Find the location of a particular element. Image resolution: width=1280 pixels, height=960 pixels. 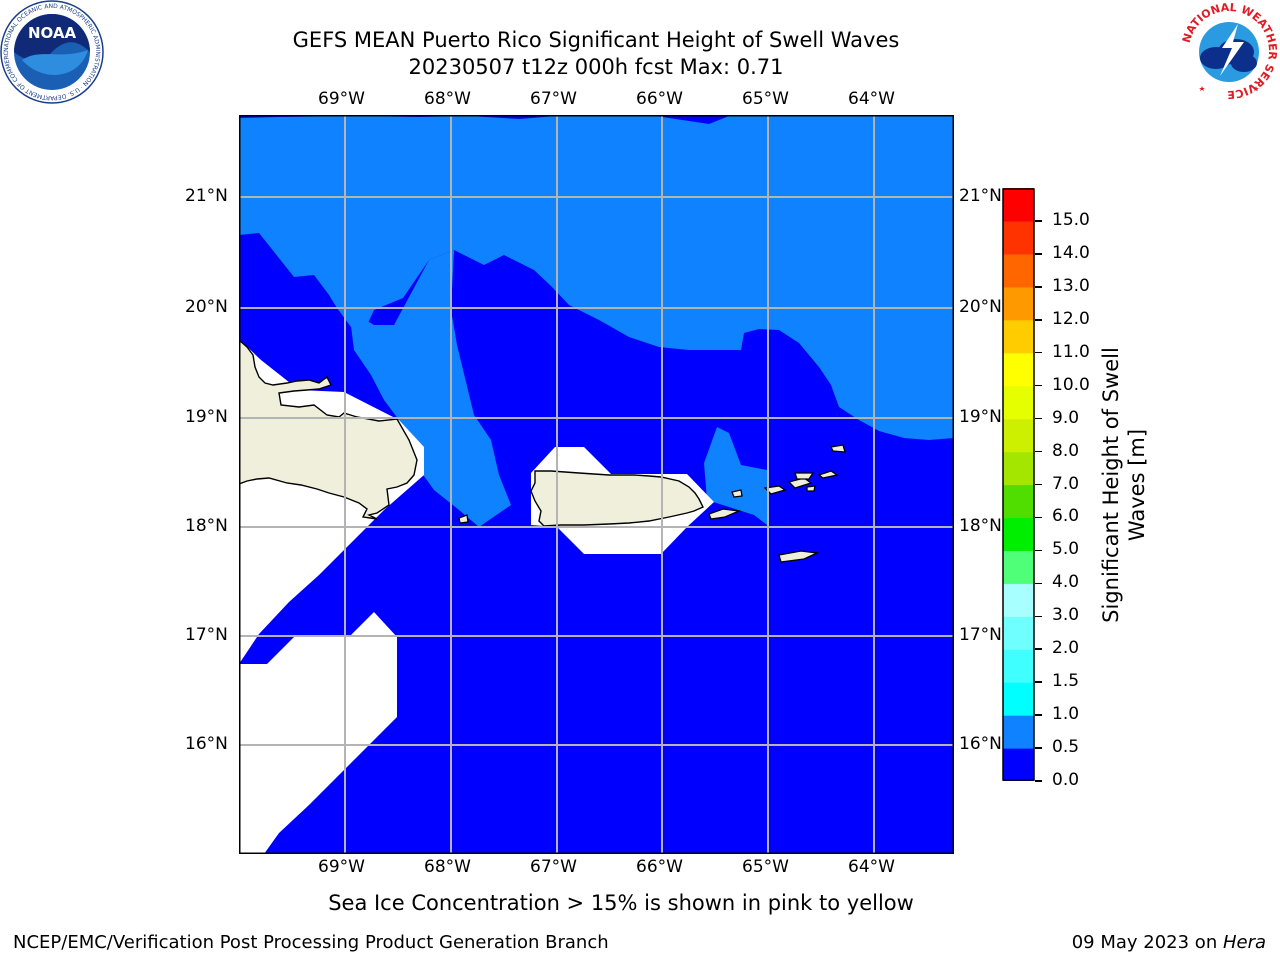

colorbar-tick-label: 0.0 is located at coordinates (1066, 780).